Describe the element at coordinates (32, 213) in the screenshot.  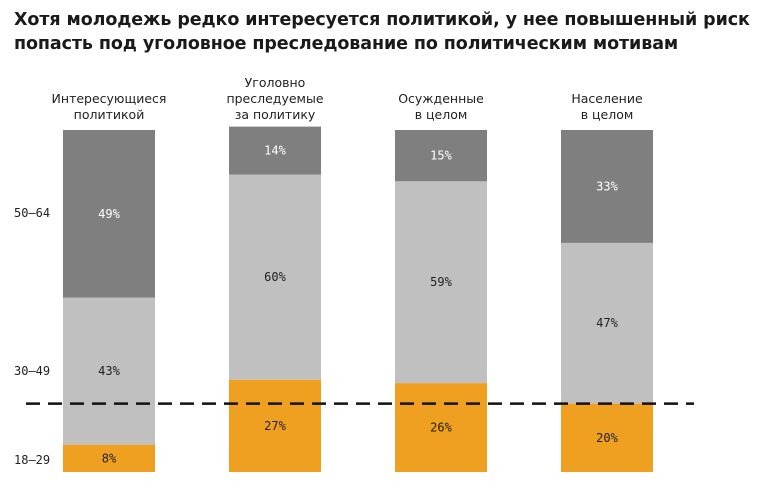
I see `age-label-50-64: 50–64` at that location.